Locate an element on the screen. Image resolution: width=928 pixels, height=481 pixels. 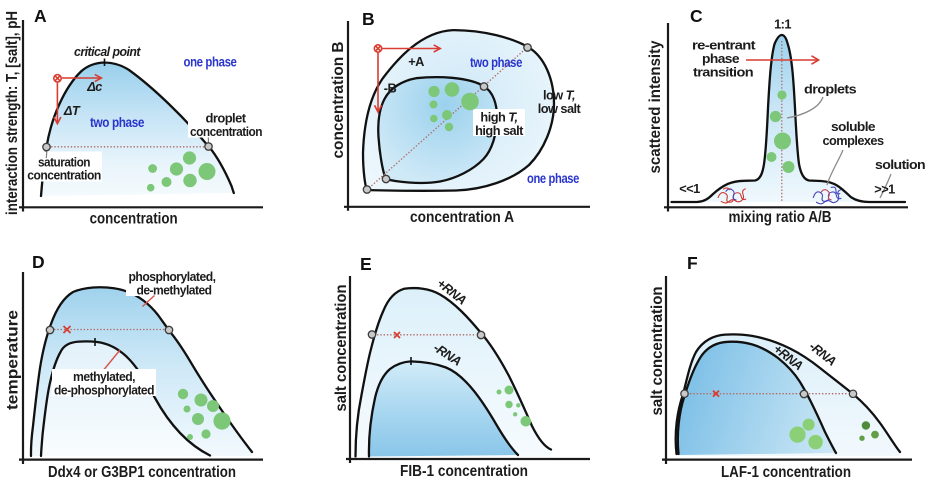
svg-text: temperature is located at coordinates (13, 360).